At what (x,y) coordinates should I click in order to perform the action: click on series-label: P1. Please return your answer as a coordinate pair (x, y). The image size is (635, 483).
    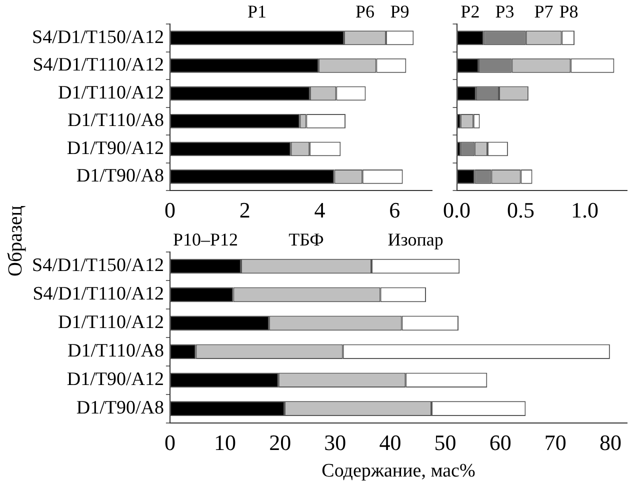
    Looking at the image, I should click on (256, 12).